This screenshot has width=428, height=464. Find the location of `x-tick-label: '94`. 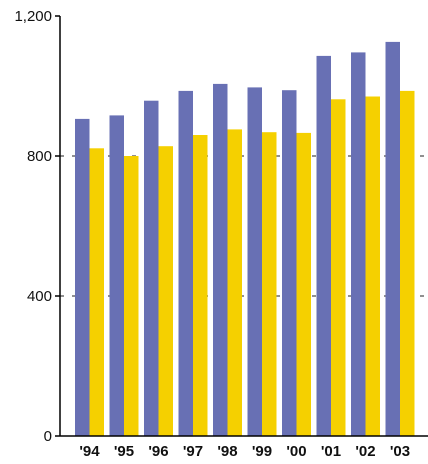

x-tick-label: '94 is located at coordinates (89, 451).